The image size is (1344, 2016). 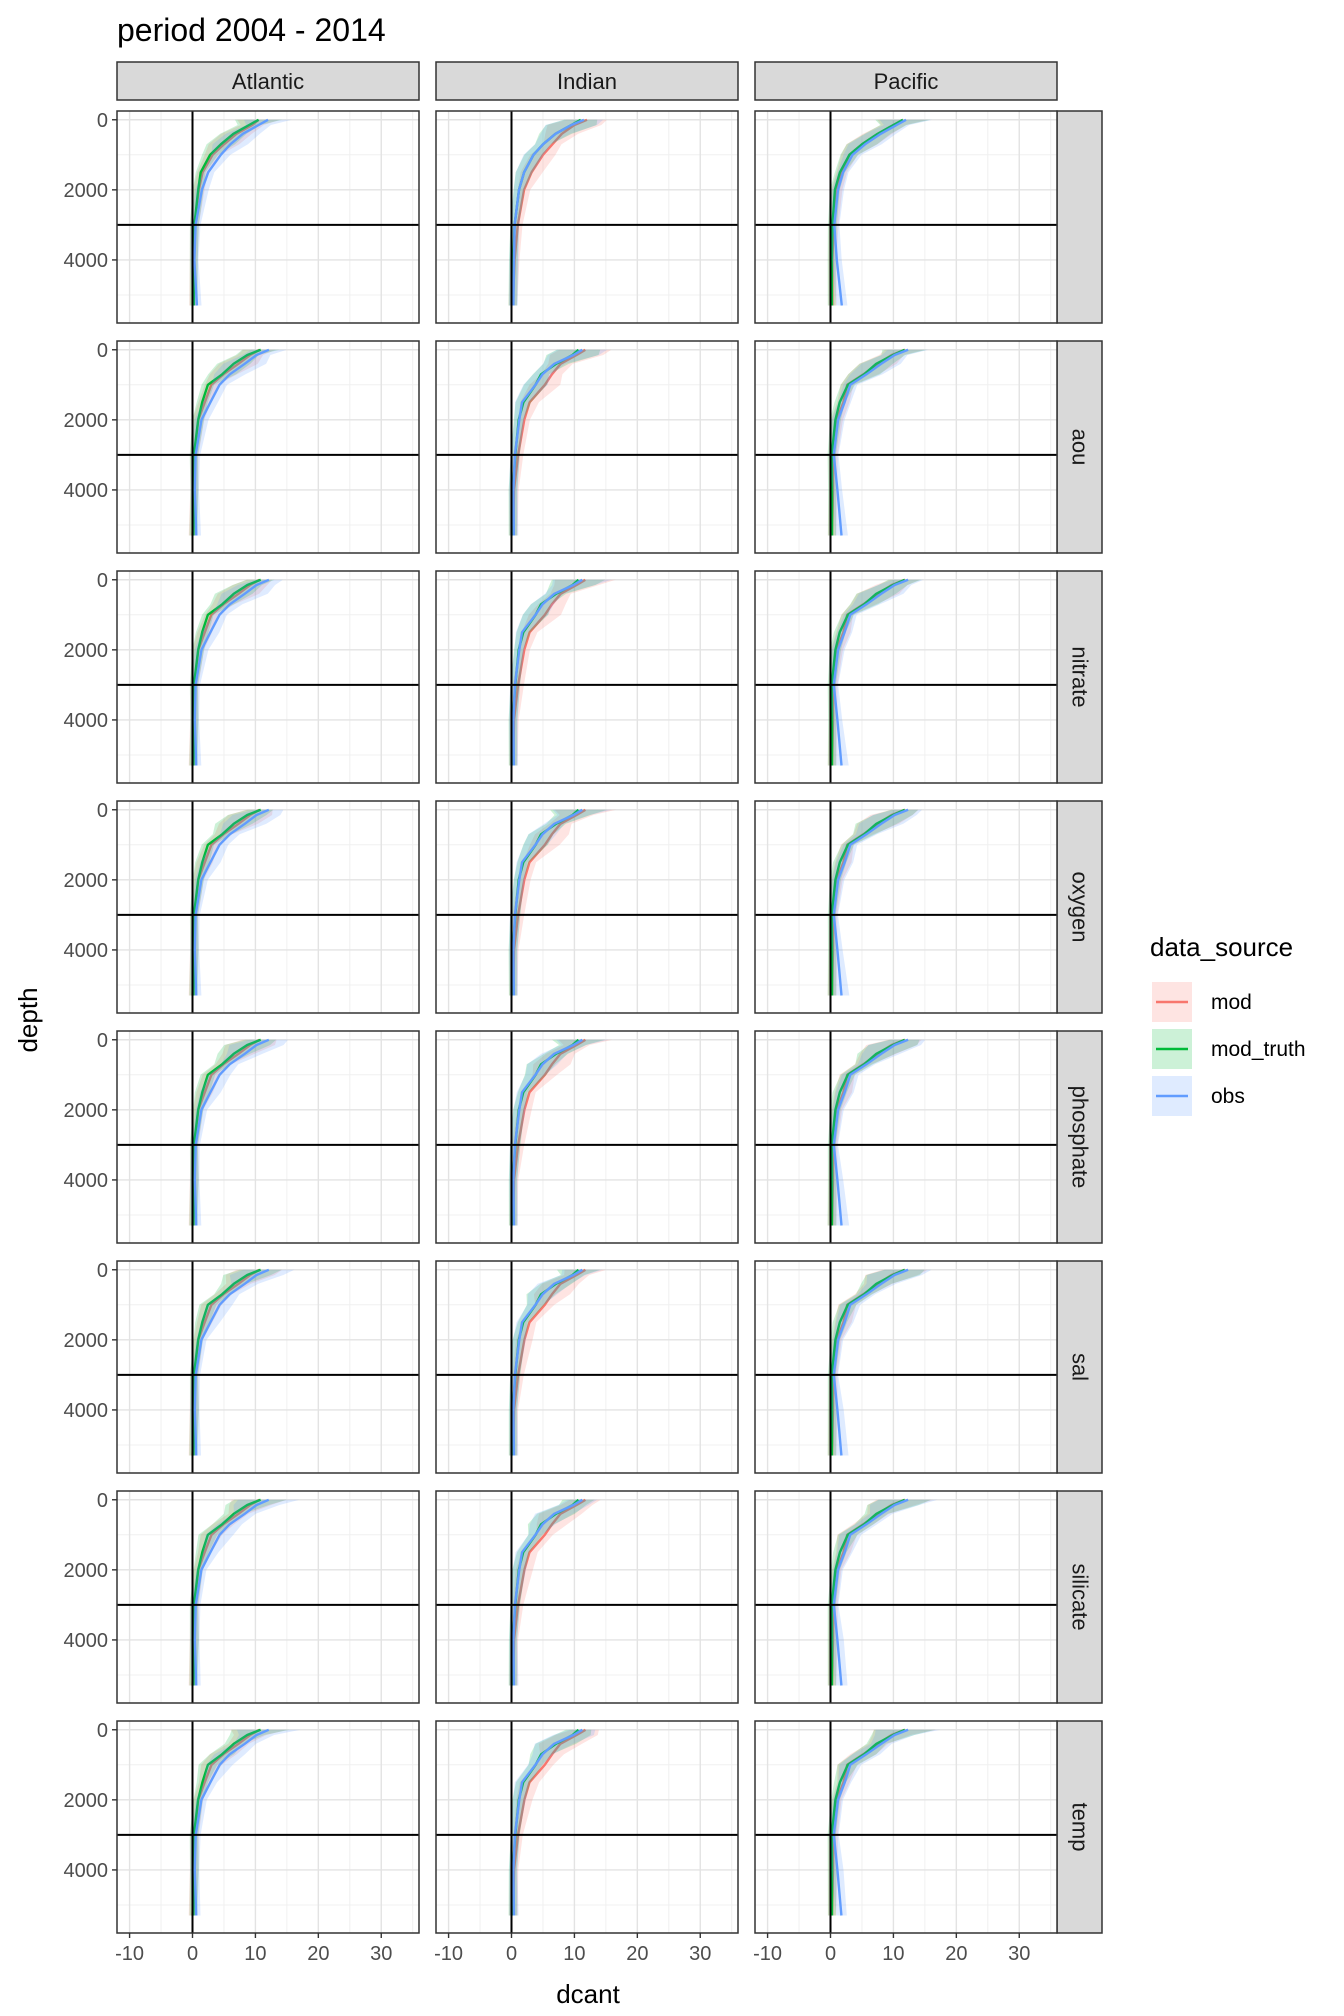 What do you see at coordinates (1080, 907) in the screenshot?
I see `row-strip-label: oxygen` at bounding box center [1080, 907].